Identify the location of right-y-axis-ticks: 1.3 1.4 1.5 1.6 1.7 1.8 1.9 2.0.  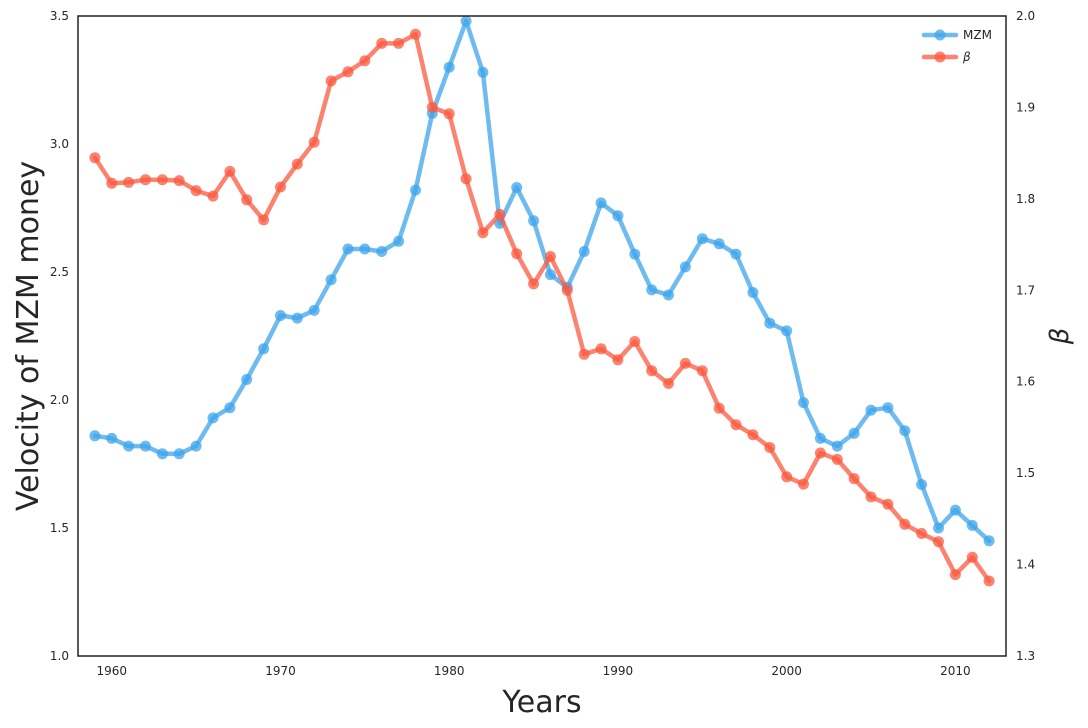
(1025, 336).